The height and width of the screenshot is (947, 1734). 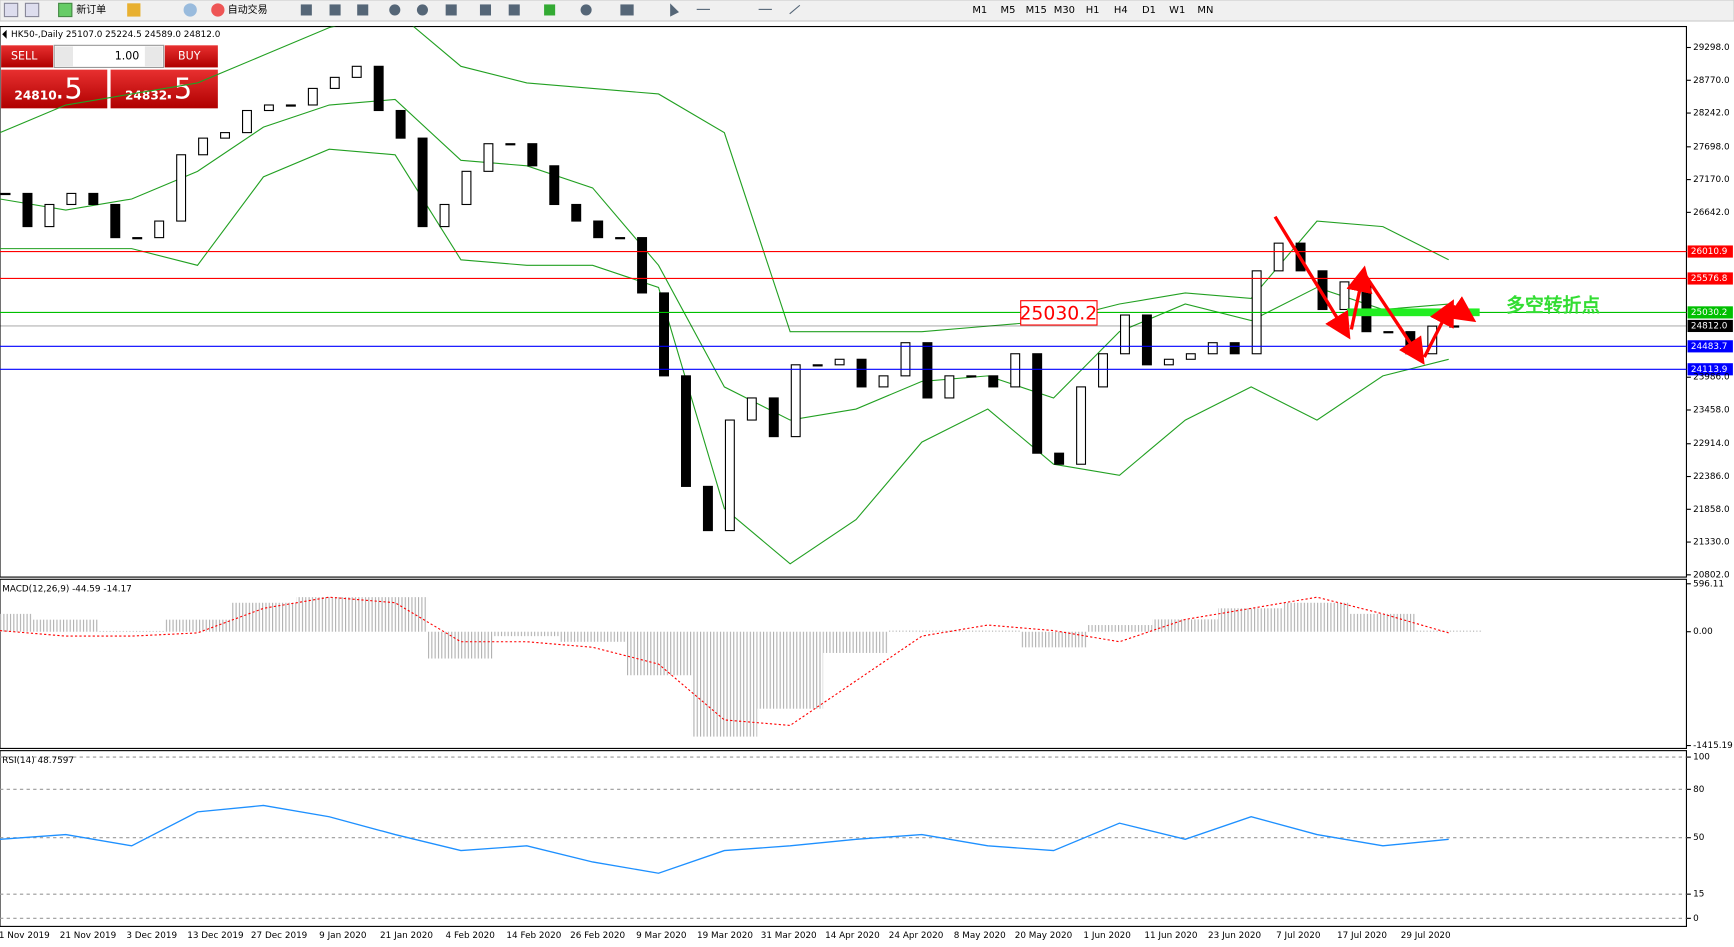 I want to click on x-tick-label: 13 Dec 2019, so click(x=215, y=936).